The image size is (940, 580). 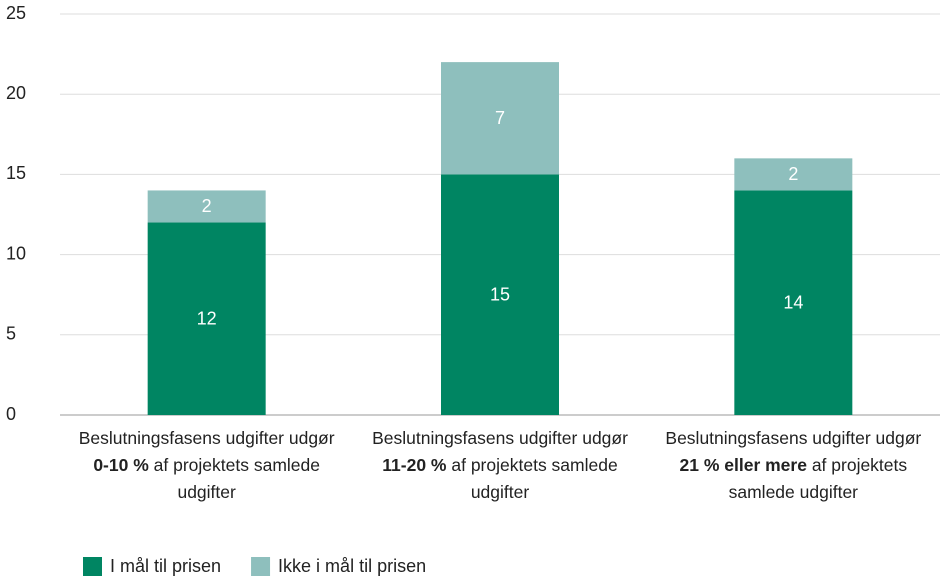 What do you see at coordinates (352, 566) in the screenshot?
I see `legend-label: Ikke i mål til prisen` at bounding box center [352, 566].